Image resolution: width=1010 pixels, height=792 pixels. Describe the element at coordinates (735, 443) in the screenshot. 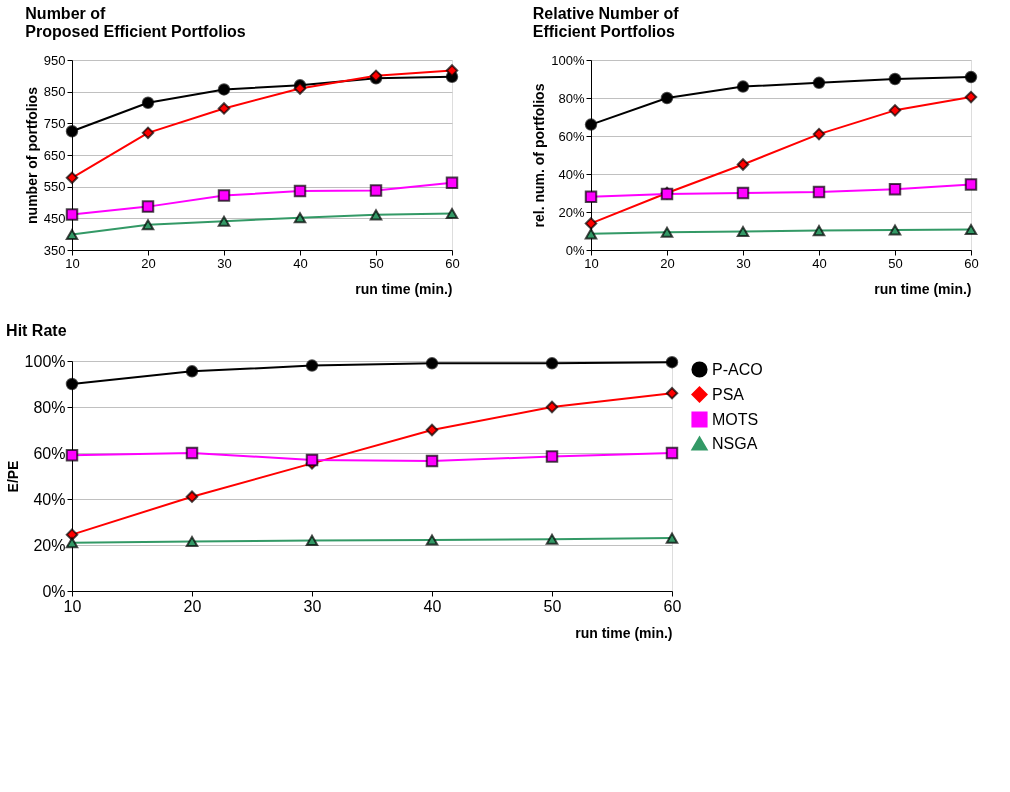

I see `legend-label: NSGA` at that location.